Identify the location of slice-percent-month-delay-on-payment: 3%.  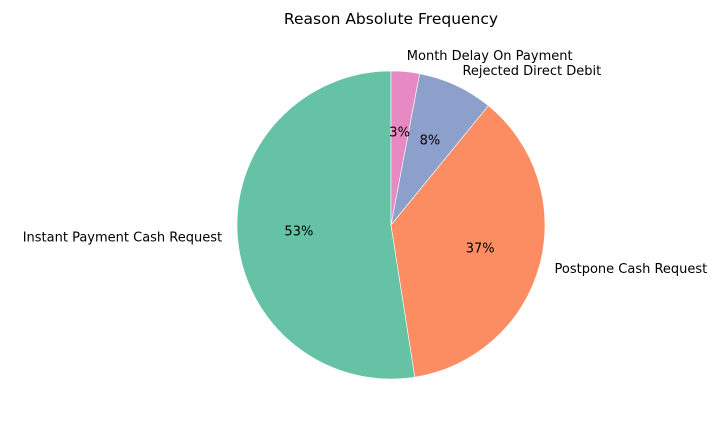
(399, 133).